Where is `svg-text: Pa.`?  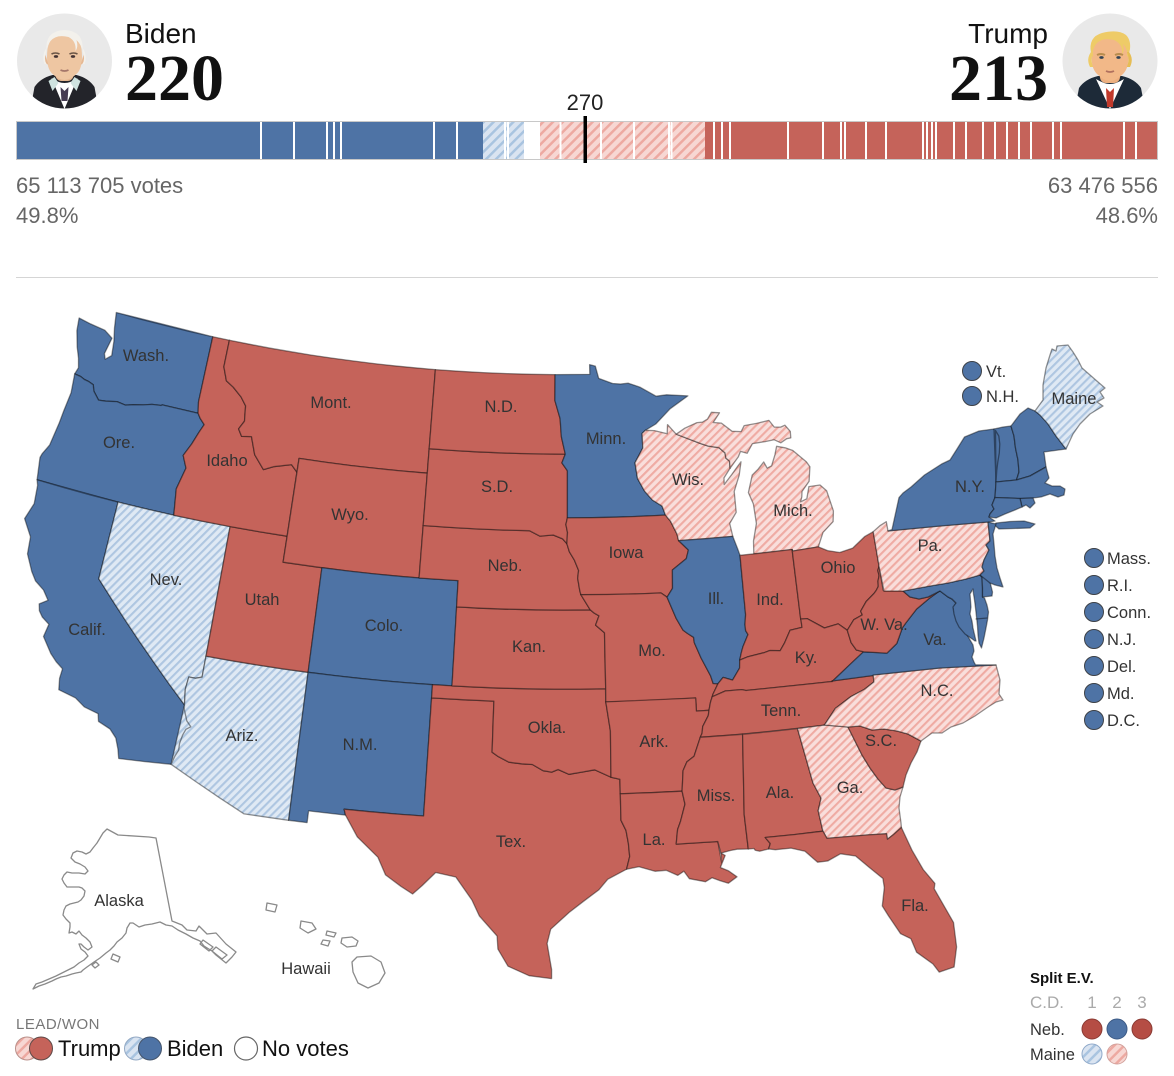
svg-text: Pa. is located at coordinates (930, 546).